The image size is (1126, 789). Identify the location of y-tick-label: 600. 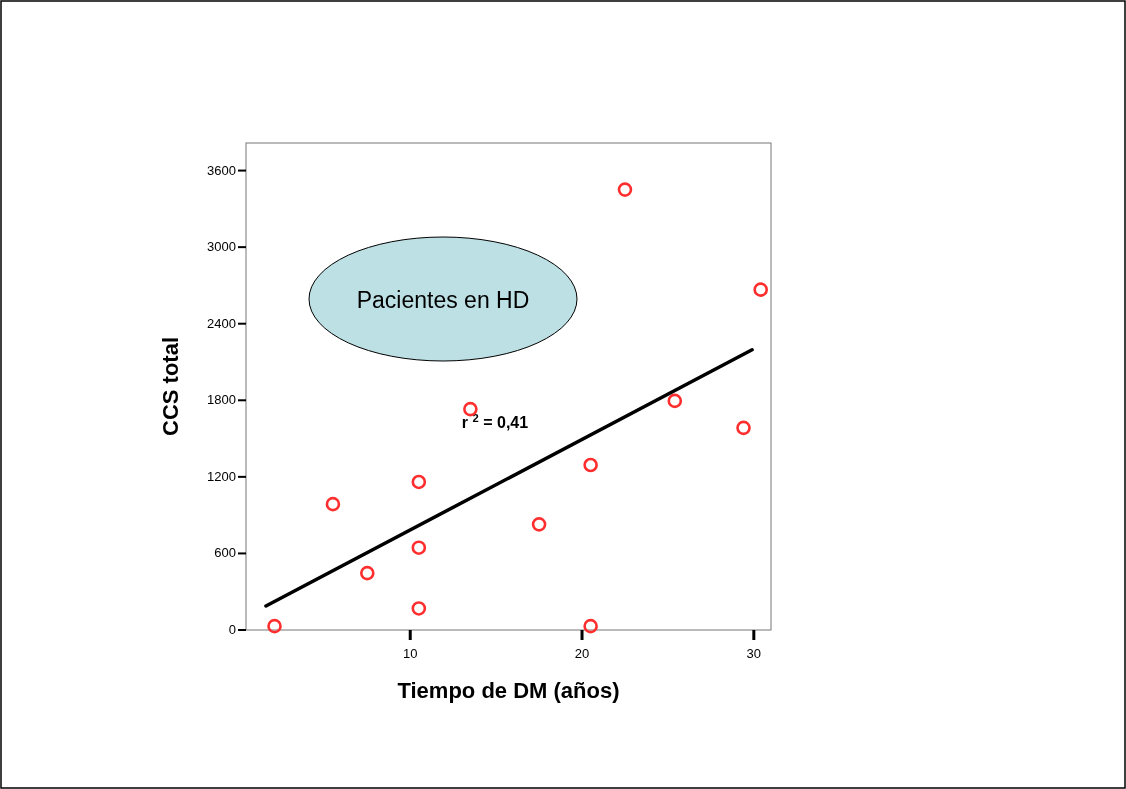
(225, 553).